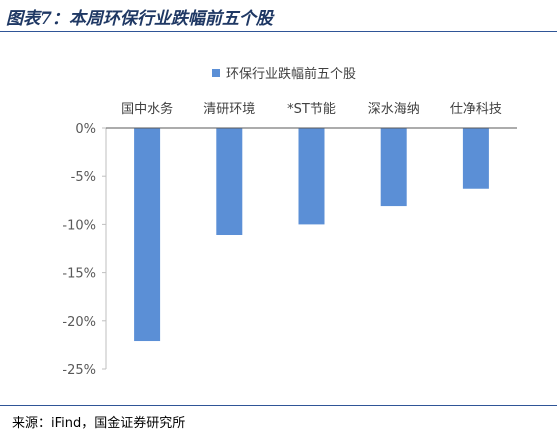 Image resolution: width=557 pixels, height=435 pixels. Describe the element at coordinates (139, 19) in the screenshot. I see `figure-title: 图表7：本周环保行业跌幅前五个股` at that location.